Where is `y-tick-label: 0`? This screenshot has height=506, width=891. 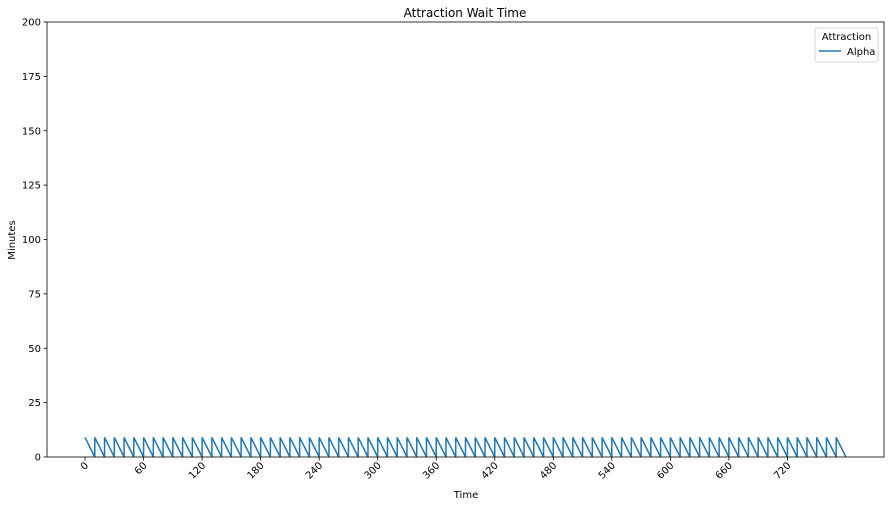 y-tick-label: 0 is located at coordinates (38, 458).